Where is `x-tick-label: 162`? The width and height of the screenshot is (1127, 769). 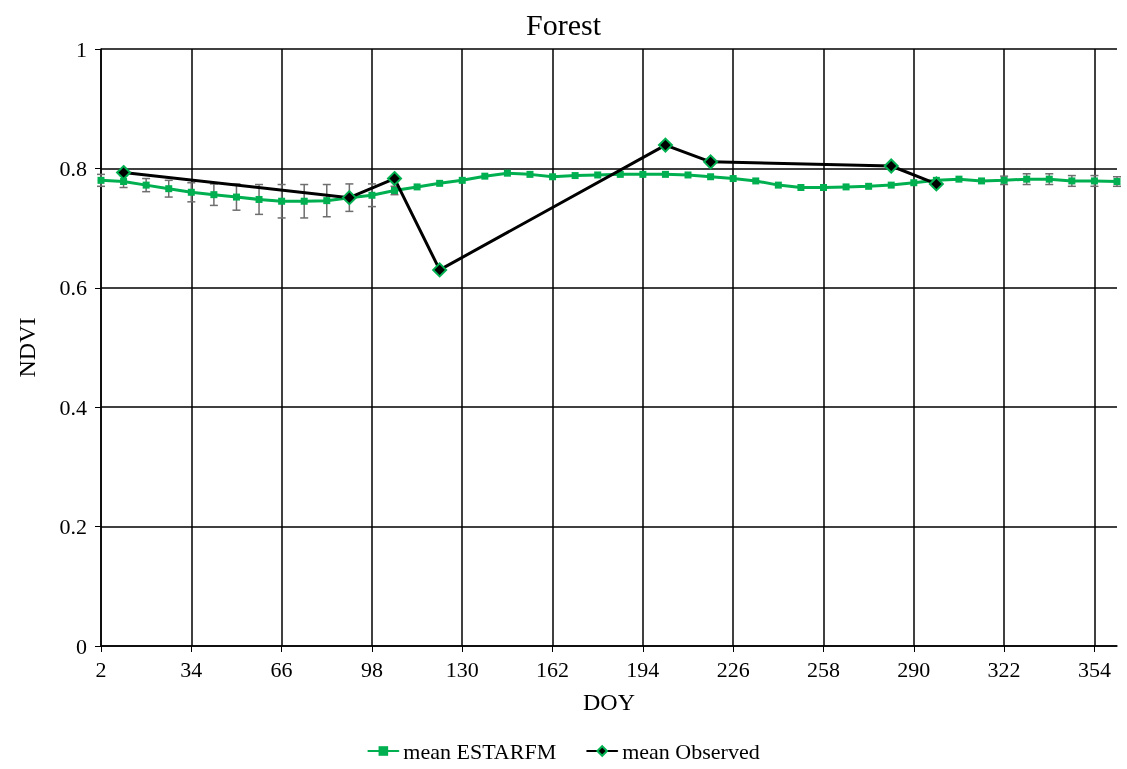
x-tick-label: 162 is located at coordinates (553, 669).